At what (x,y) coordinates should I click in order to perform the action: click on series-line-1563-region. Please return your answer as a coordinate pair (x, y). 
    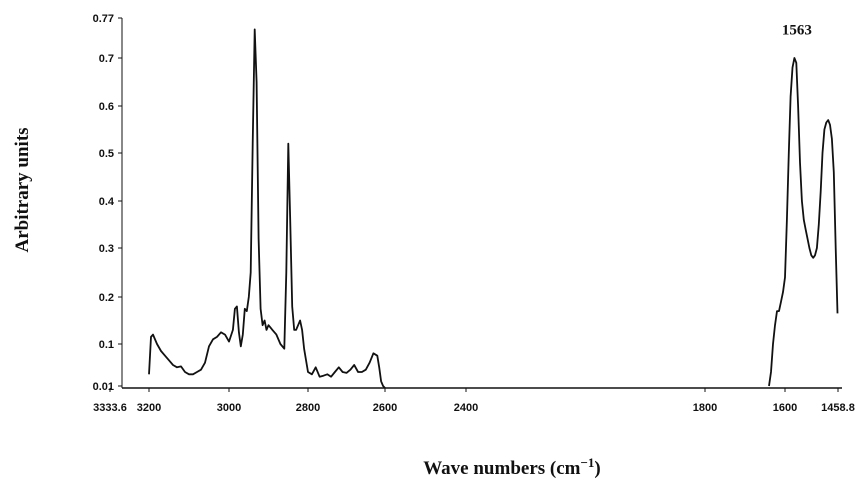
    Looking at the image, I should click on (803, 222).